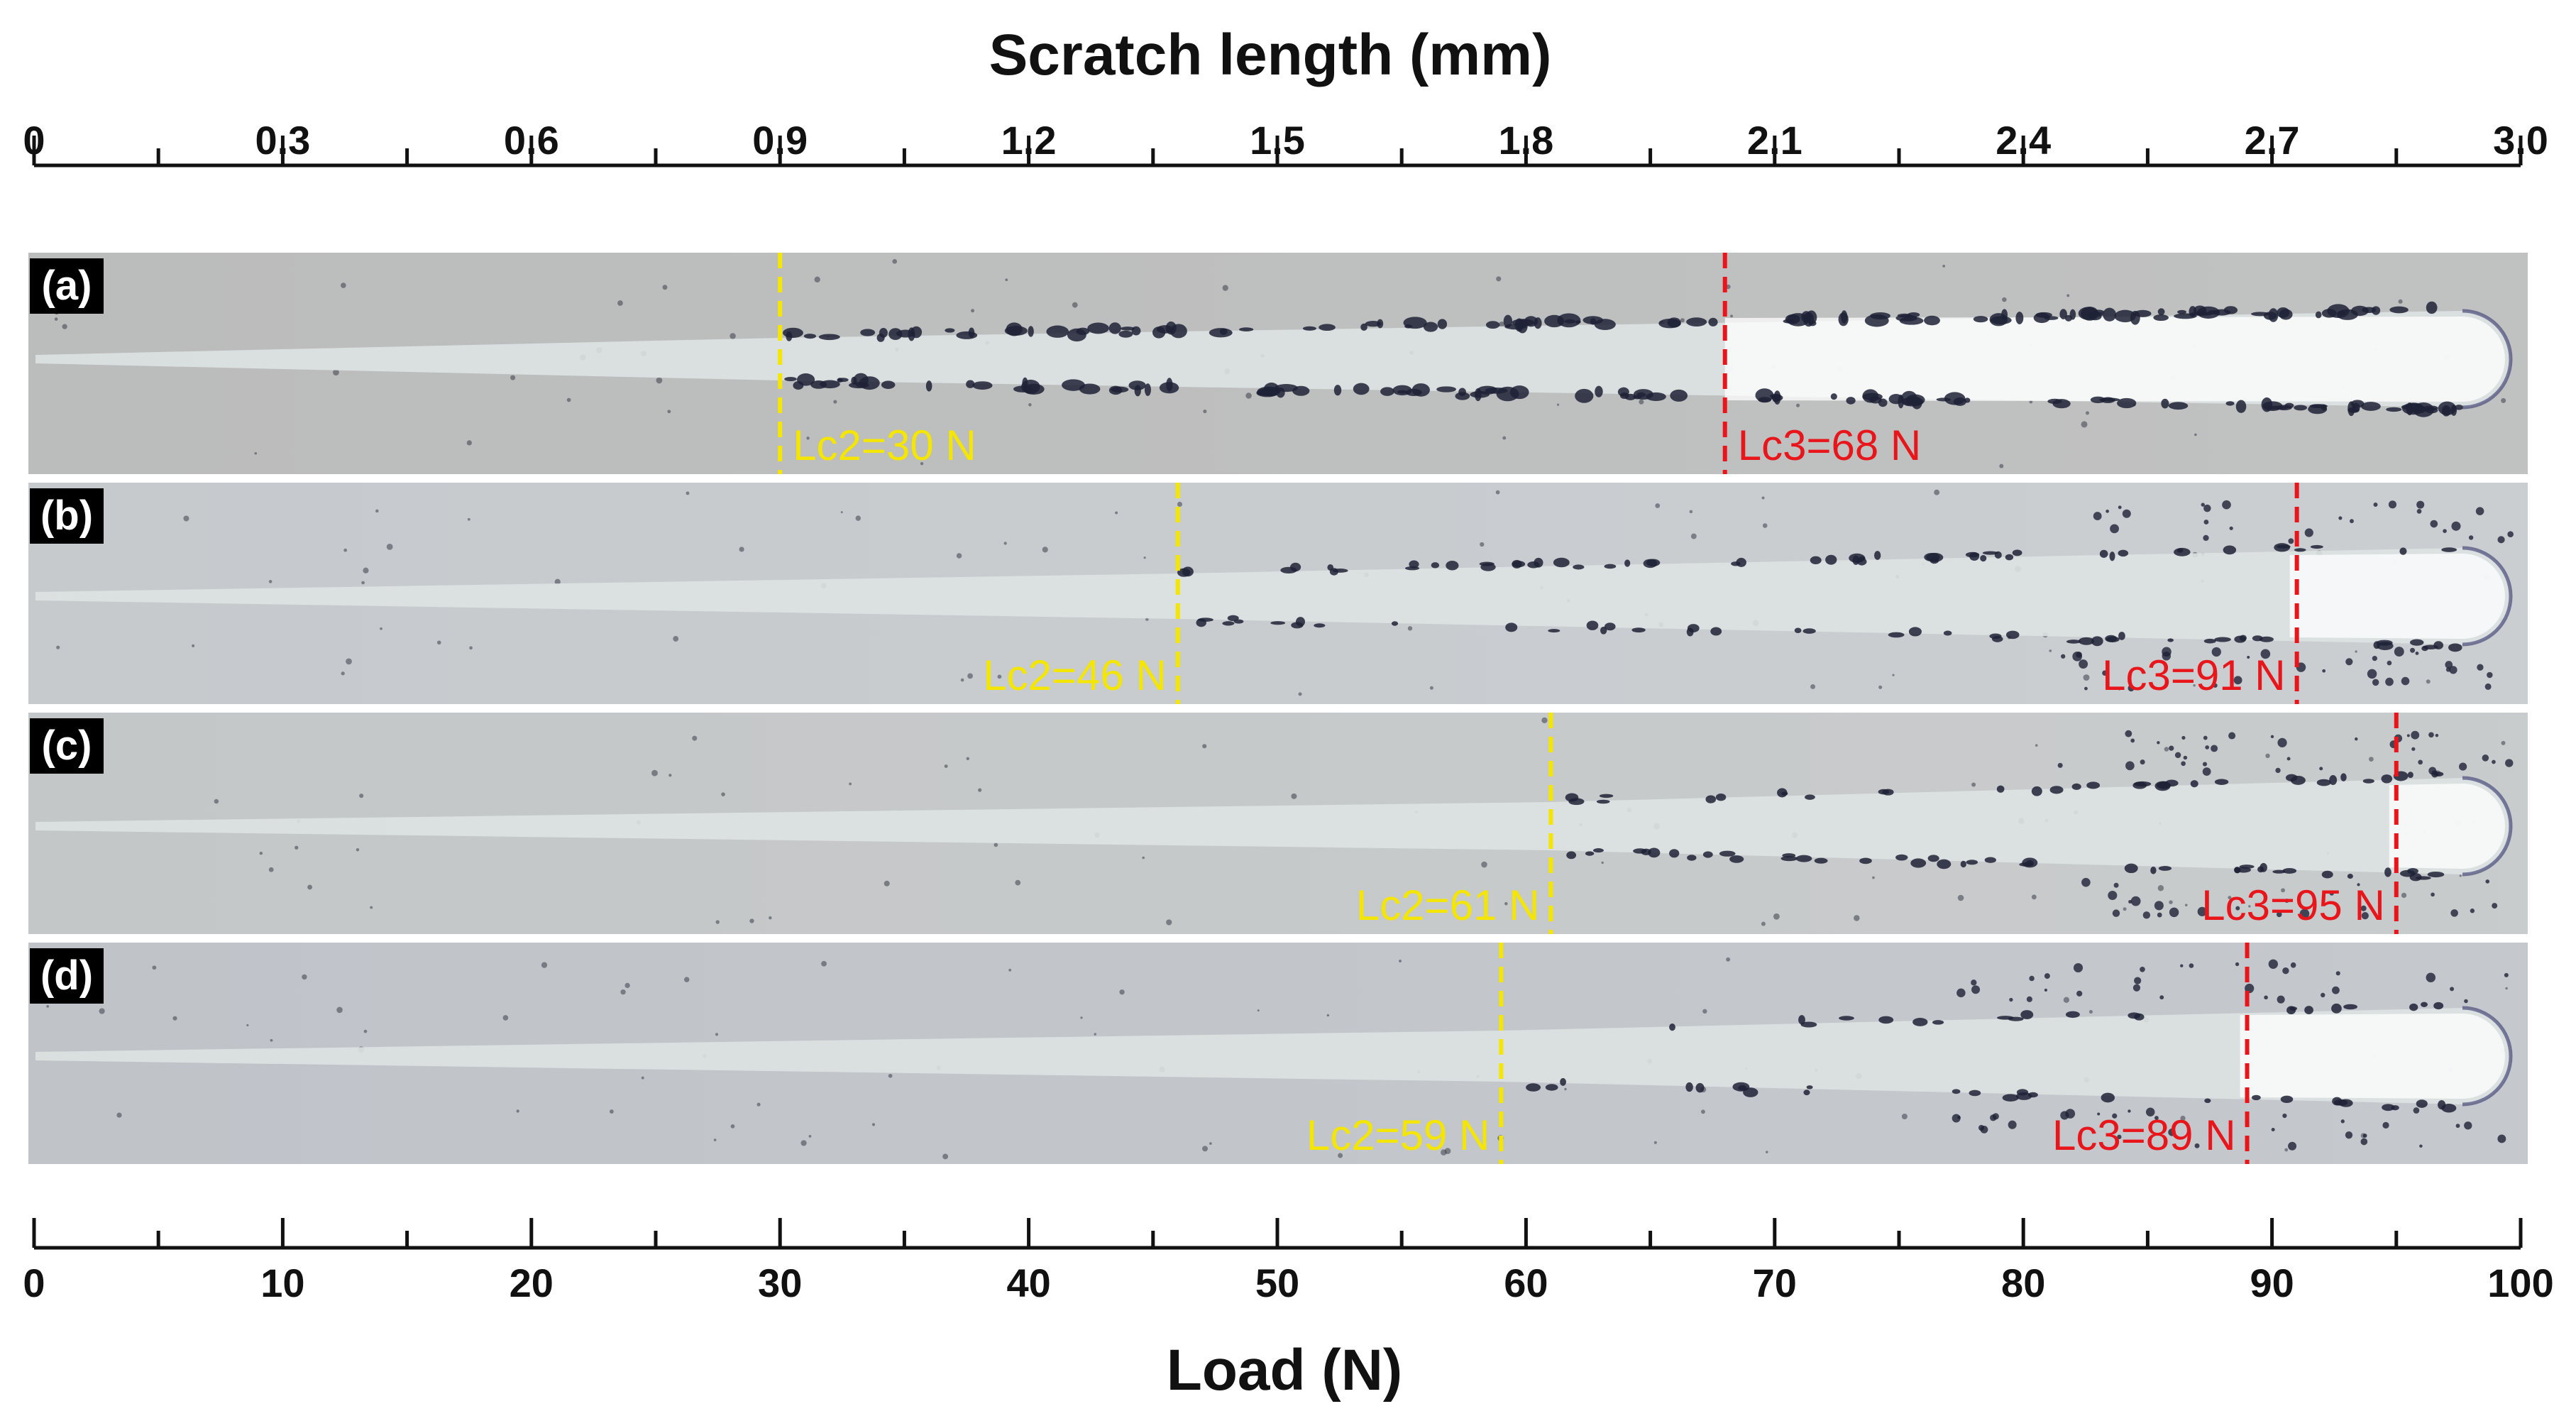 Image resolution: width=2576 pixels, height=1416 pixels. What do you see at coordinates (1273, 826) in the screenshot?
I see `scratch-track` at bounding box center [1273, 826].